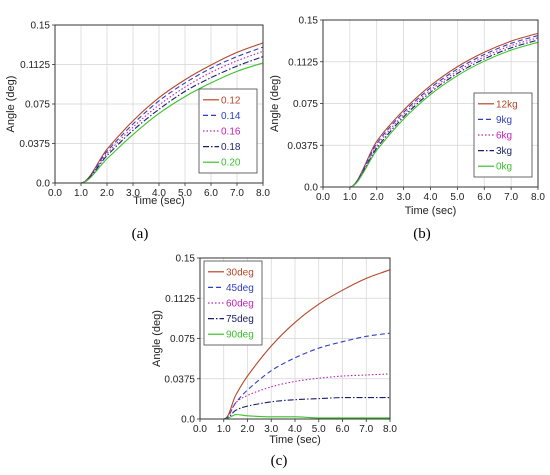 The width and height of the screenshot is (550, 475). Describe the element at coordinates (504, 120) in the screenshot. I see `legend-label-9kg: 9kg` at that location.